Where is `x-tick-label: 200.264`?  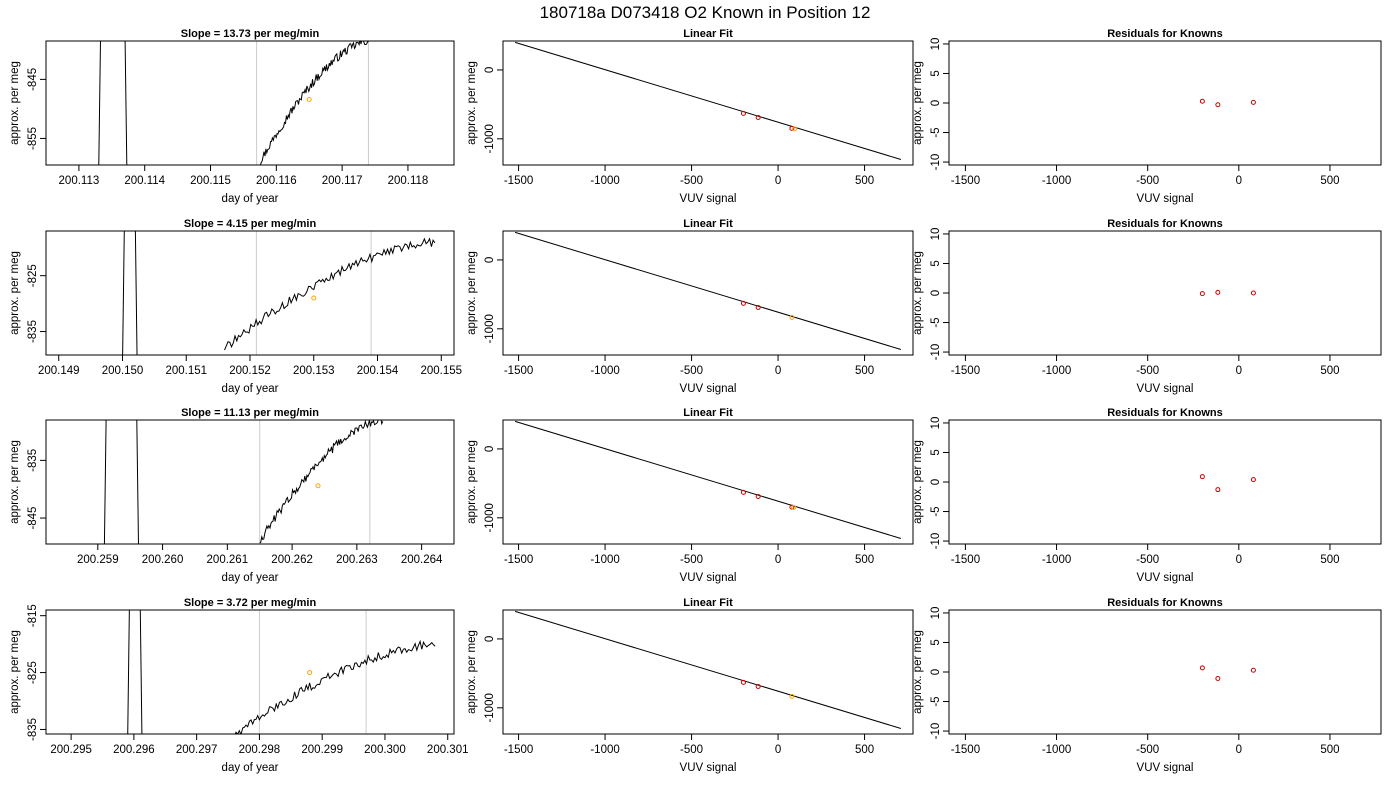 x-tick-label: 200.264 is located at coordinates (422, 560).